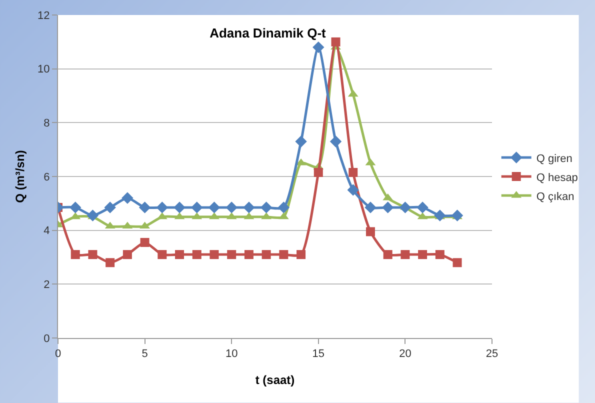 The image size is (595, 403). Describe the element at coordinates (58, 354) in the screenshot. I see `x-tick-label: 0` at that location.